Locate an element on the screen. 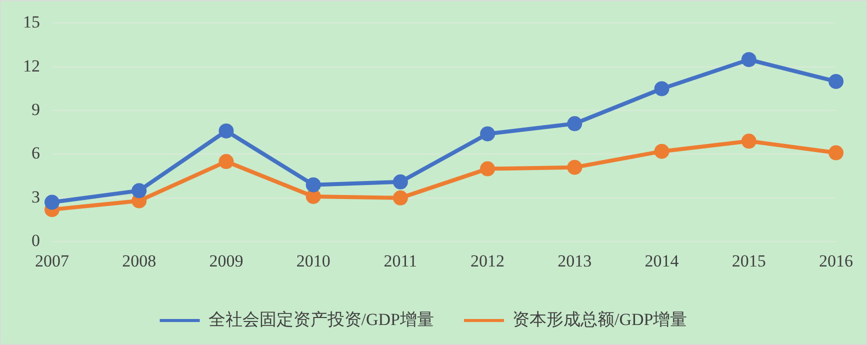  y-tick-label: 12 is located at coordinates (31, 66).